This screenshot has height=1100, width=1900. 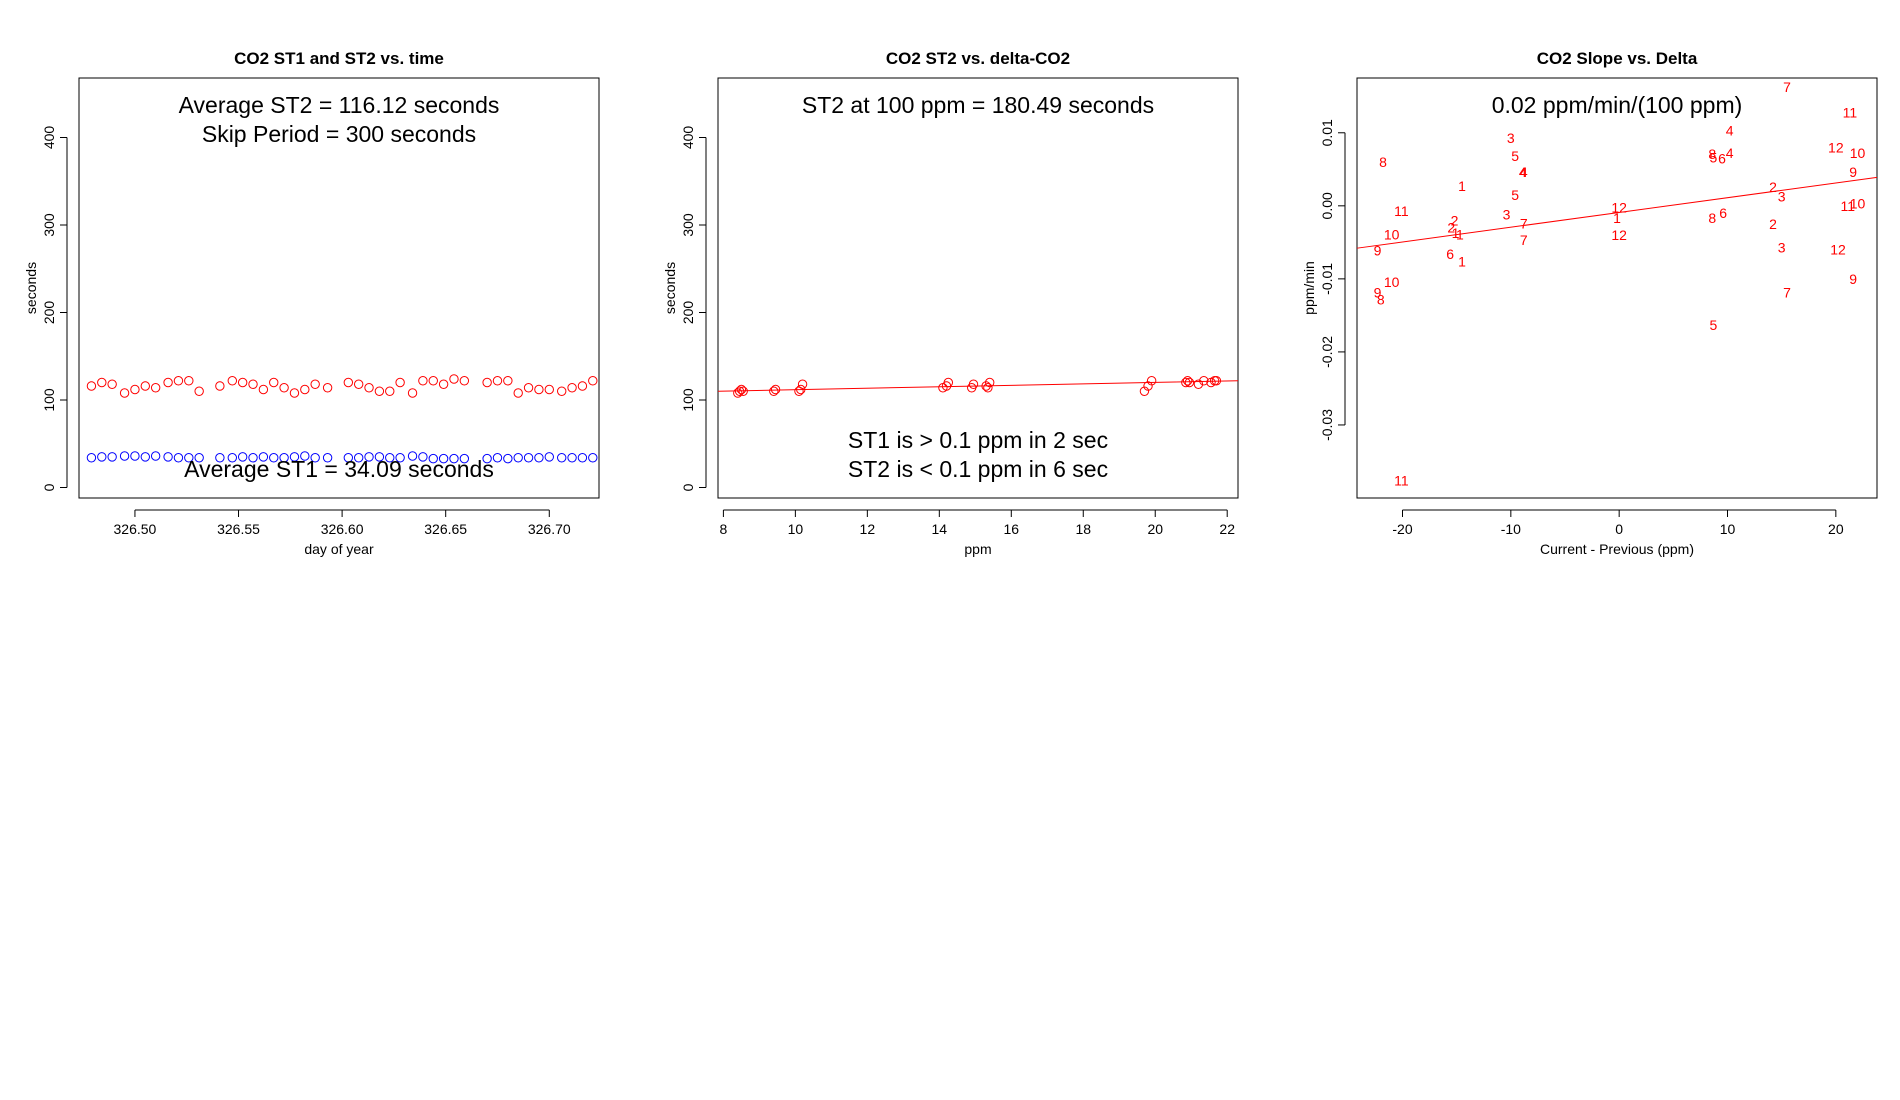 I want to click on y-axis-label: seconds, so click(x=670, y=288).